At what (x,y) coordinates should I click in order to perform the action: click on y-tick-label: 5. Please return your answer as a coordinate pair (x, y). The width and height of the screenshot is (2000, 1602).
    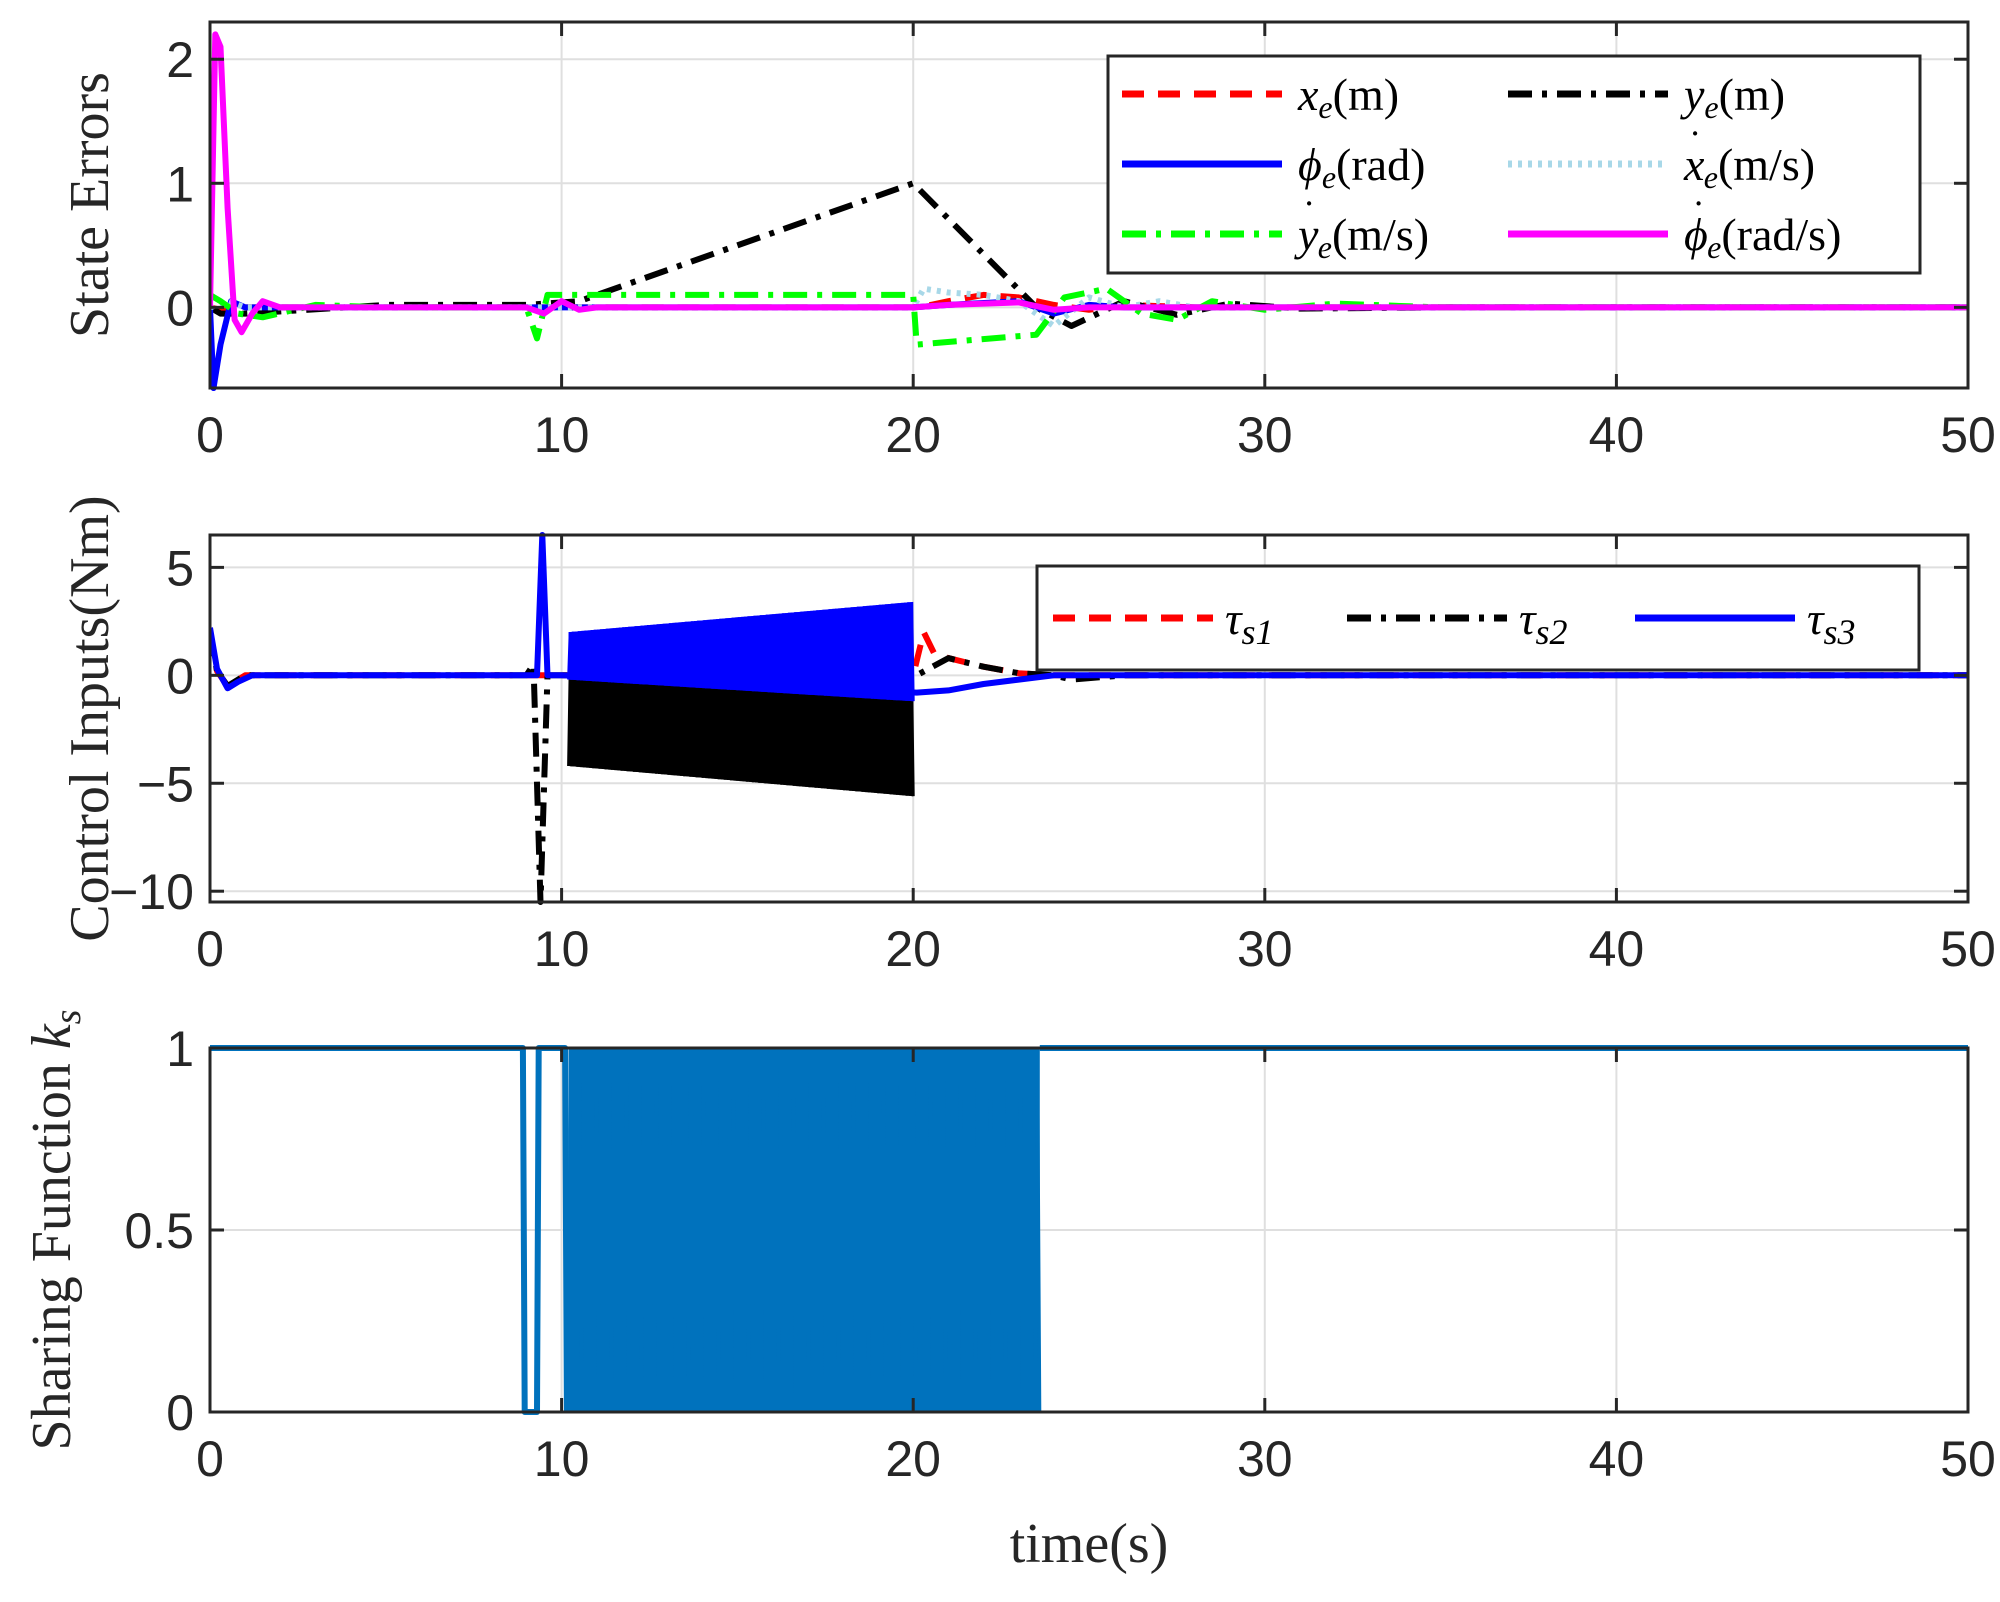
    Looking at the image, I should click on (180, 568).